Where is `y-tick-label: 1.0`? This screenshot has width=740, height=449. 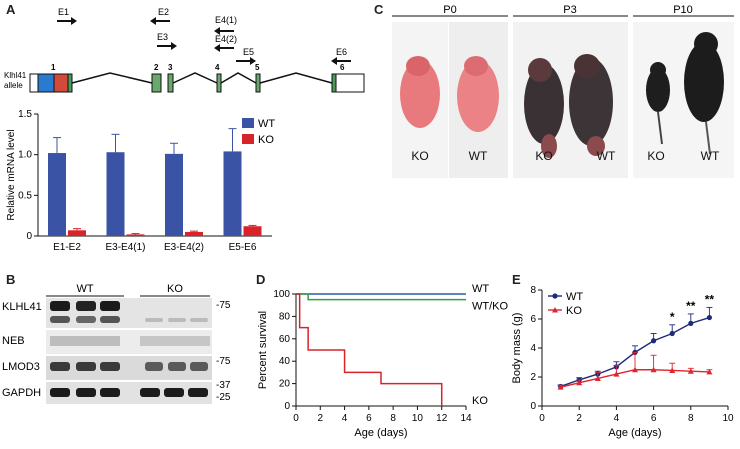 y-tick-label: 1.0 is located at coordinates (25, 155).